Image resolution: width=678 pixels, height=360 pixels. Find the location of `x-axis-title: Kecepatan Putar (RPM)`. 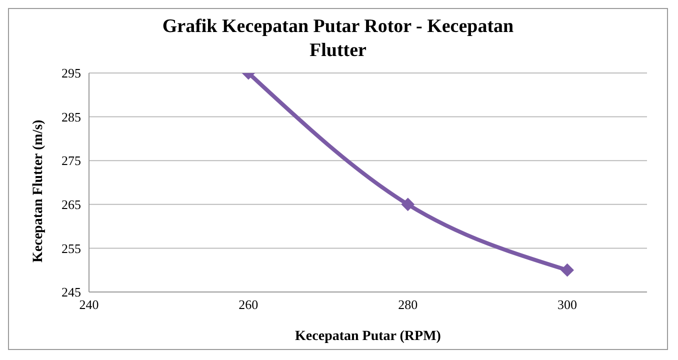

x-axis-title: Kecepatan Putar (RPM) is located at coordinates (368, 336).